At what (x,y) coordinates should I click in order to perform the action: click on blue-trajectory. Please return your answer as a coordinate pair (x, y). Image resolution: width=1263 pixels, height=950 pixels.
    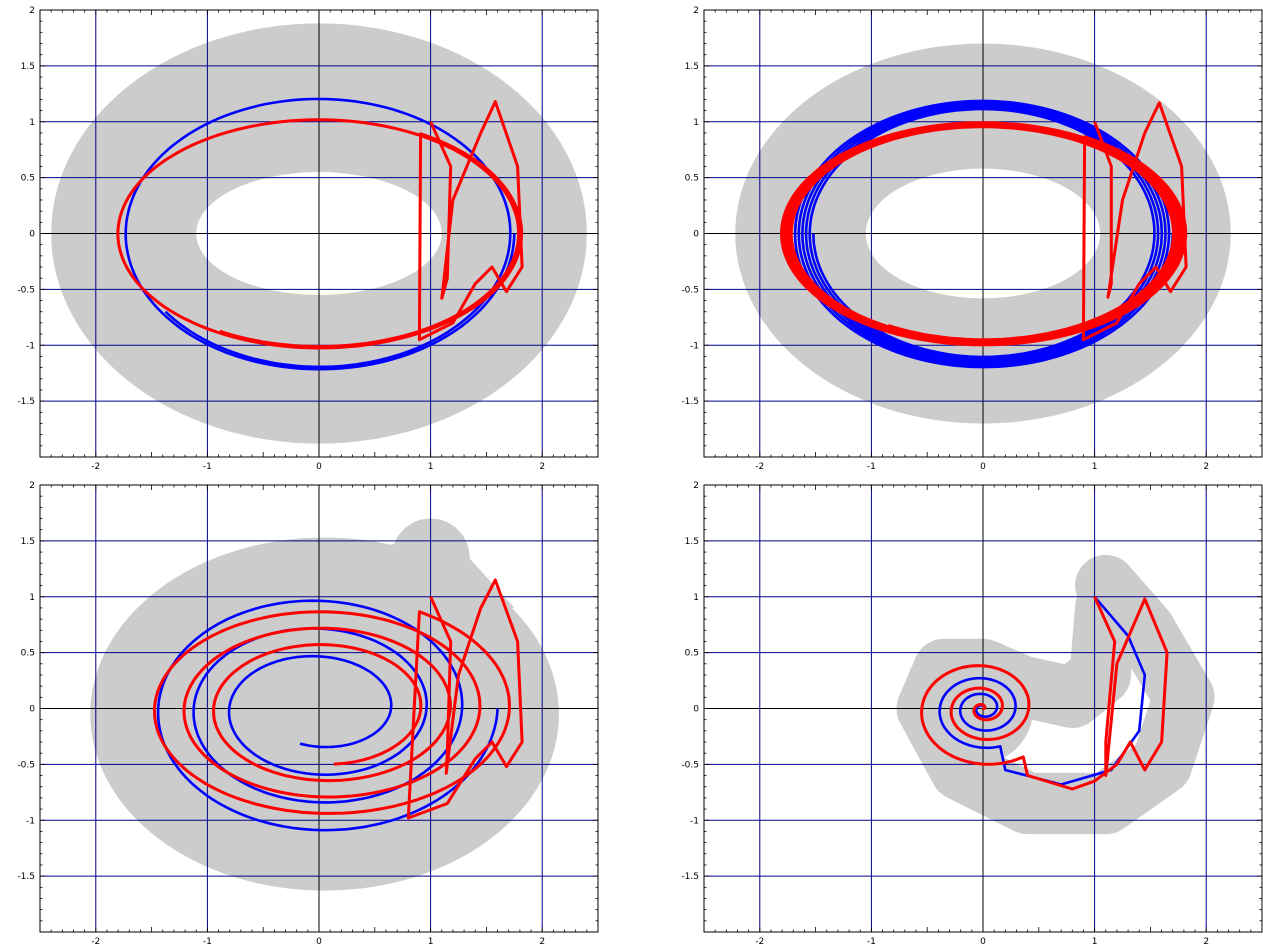
    Looking at the image, I should click on (320, 234).